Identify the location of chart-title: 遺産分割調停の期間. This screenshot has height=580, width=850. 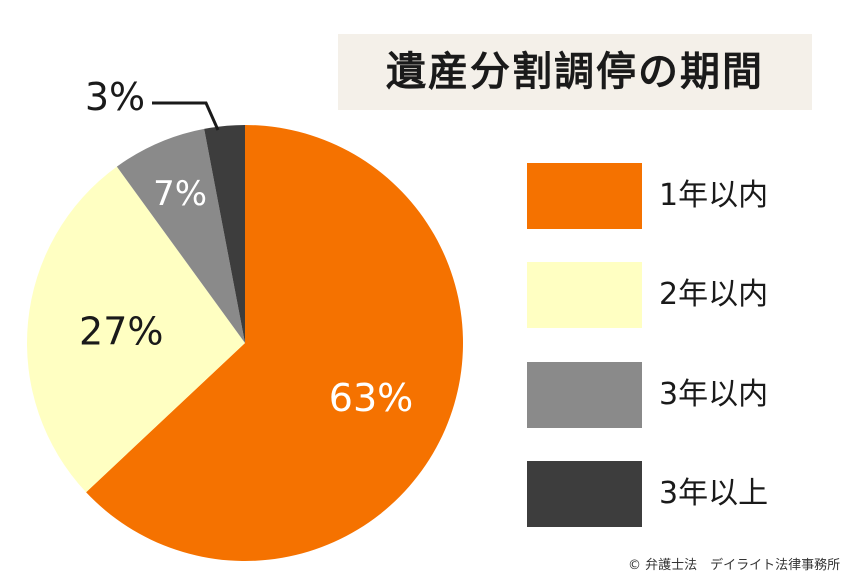
(575, 72).